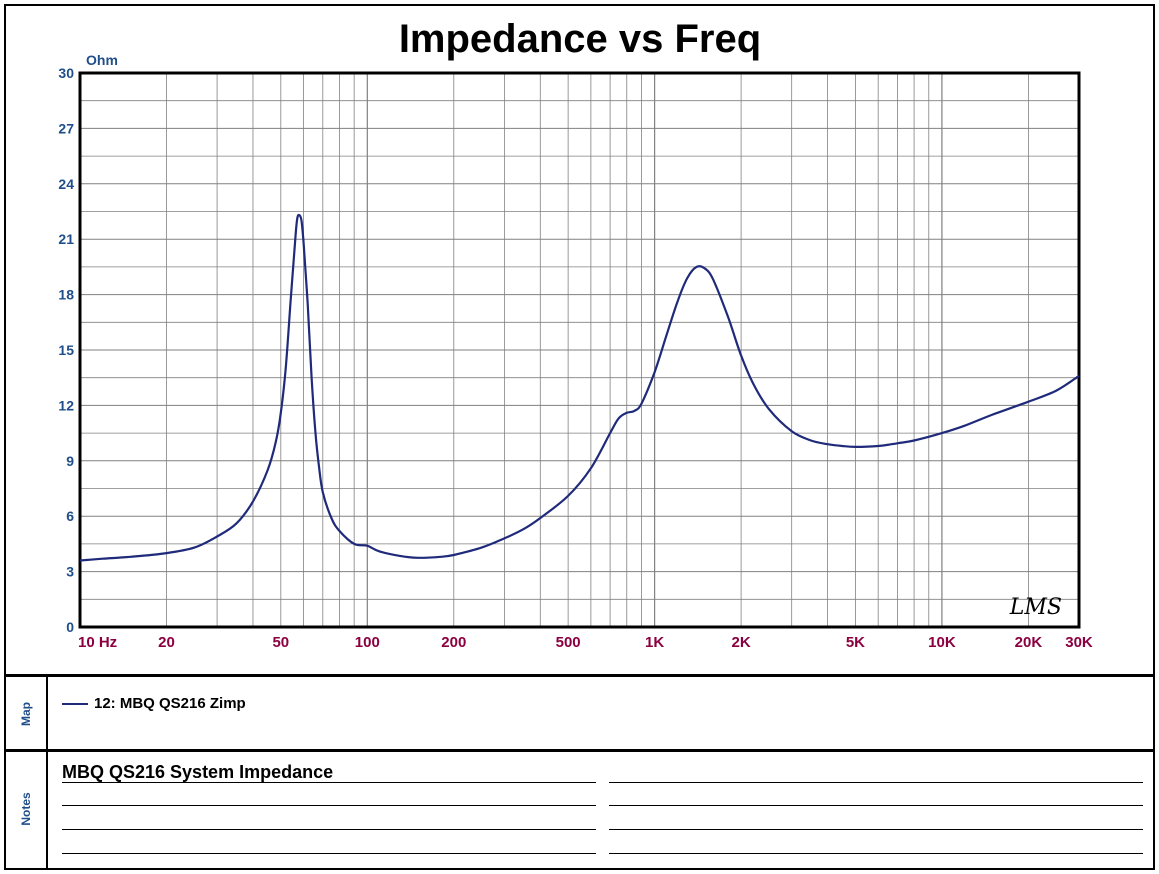  I want to click on y-tick-label: 21, so click(66, 239).